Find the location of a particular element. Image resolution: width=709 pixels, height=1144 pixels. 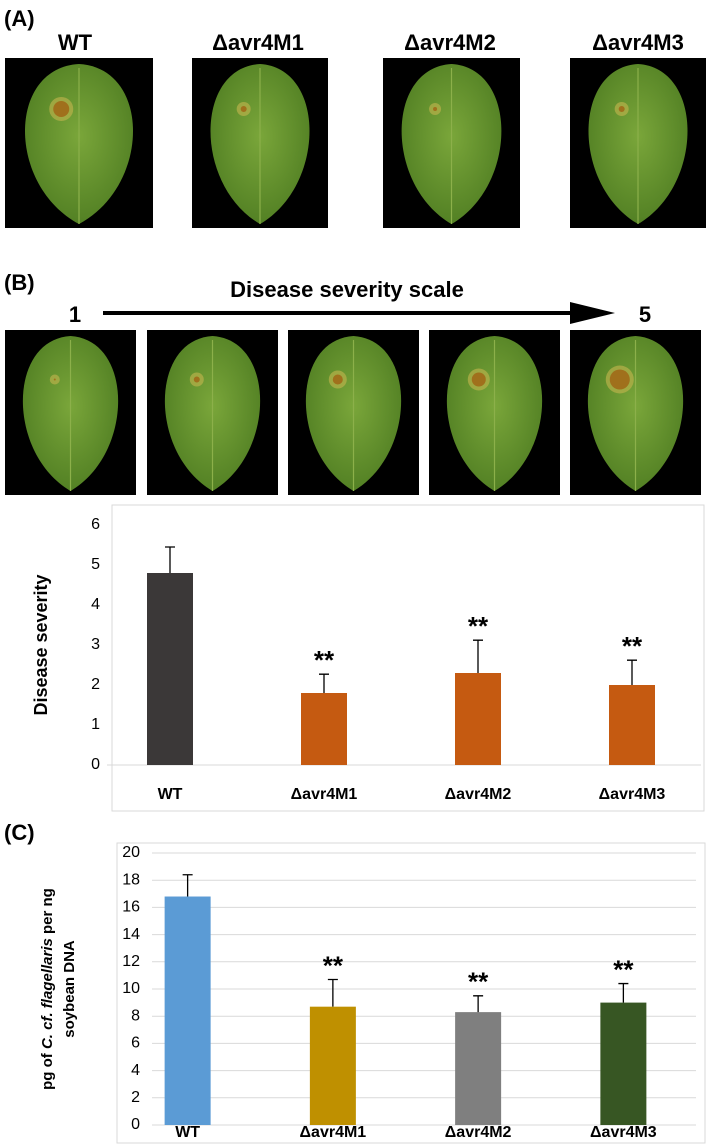

y-axis-label: pg of C. cf. flagellaris per ng is located at coordinates (47, 989).